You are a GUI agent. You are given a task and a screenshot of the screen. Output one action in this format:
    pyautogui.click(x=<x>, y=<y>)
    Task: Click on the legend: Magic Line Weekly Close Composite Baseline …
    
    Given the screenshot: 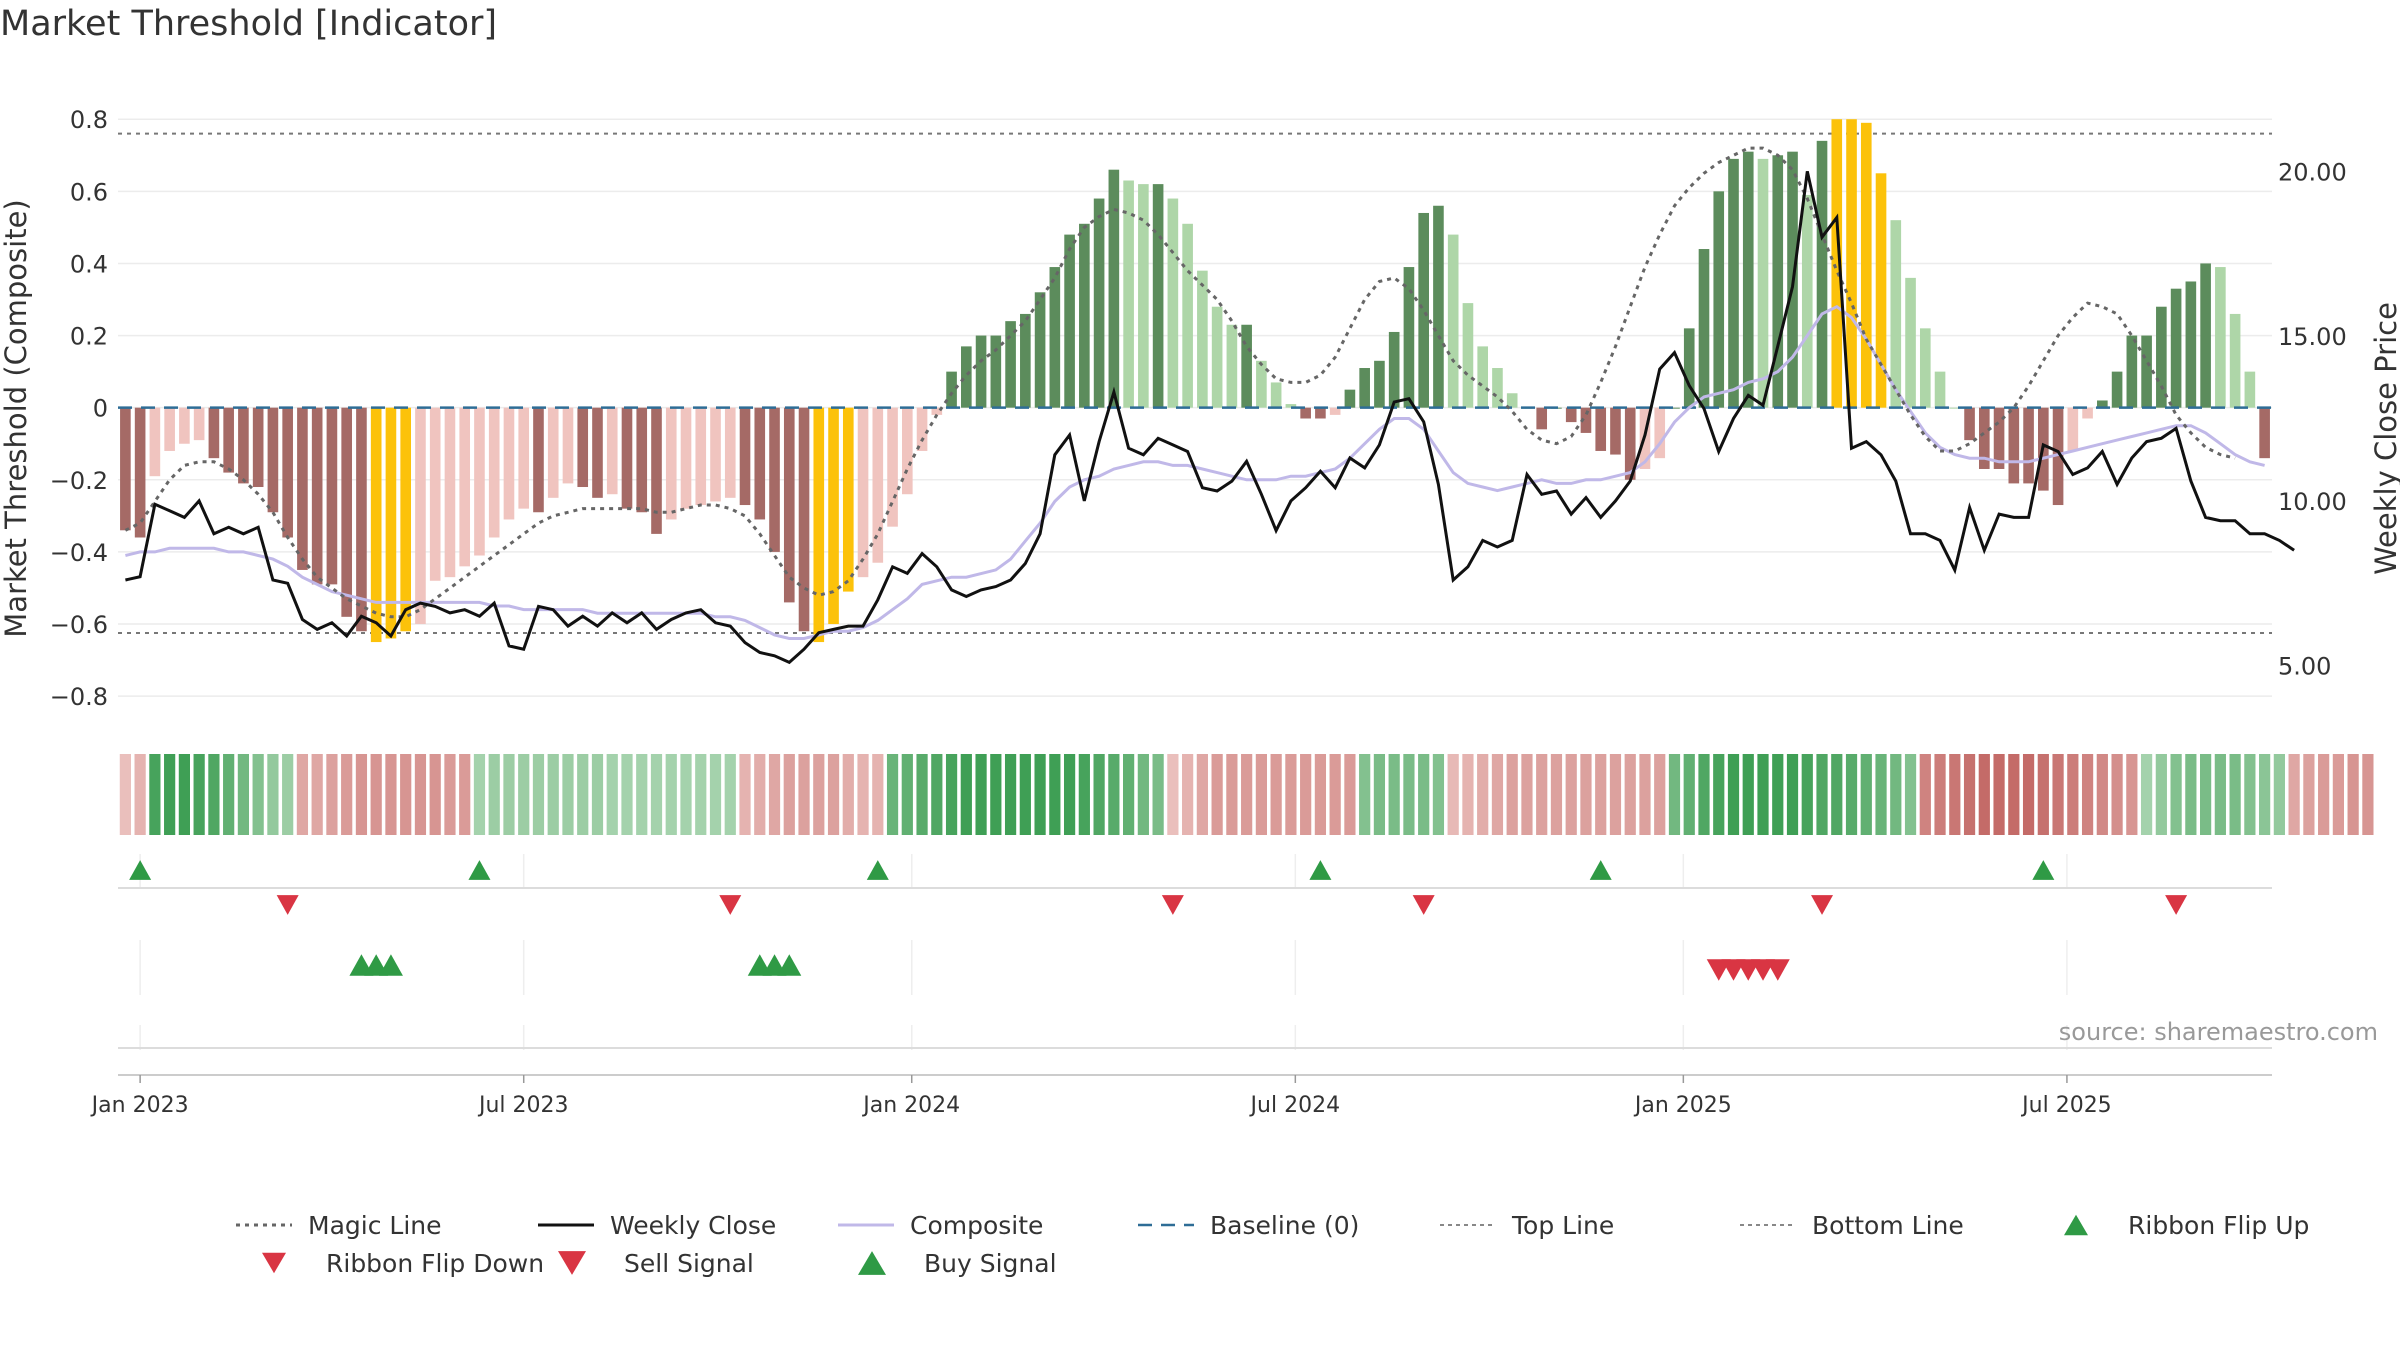 What is the action you would take?
    pyautogui.click(x=1272, y=1244)
    